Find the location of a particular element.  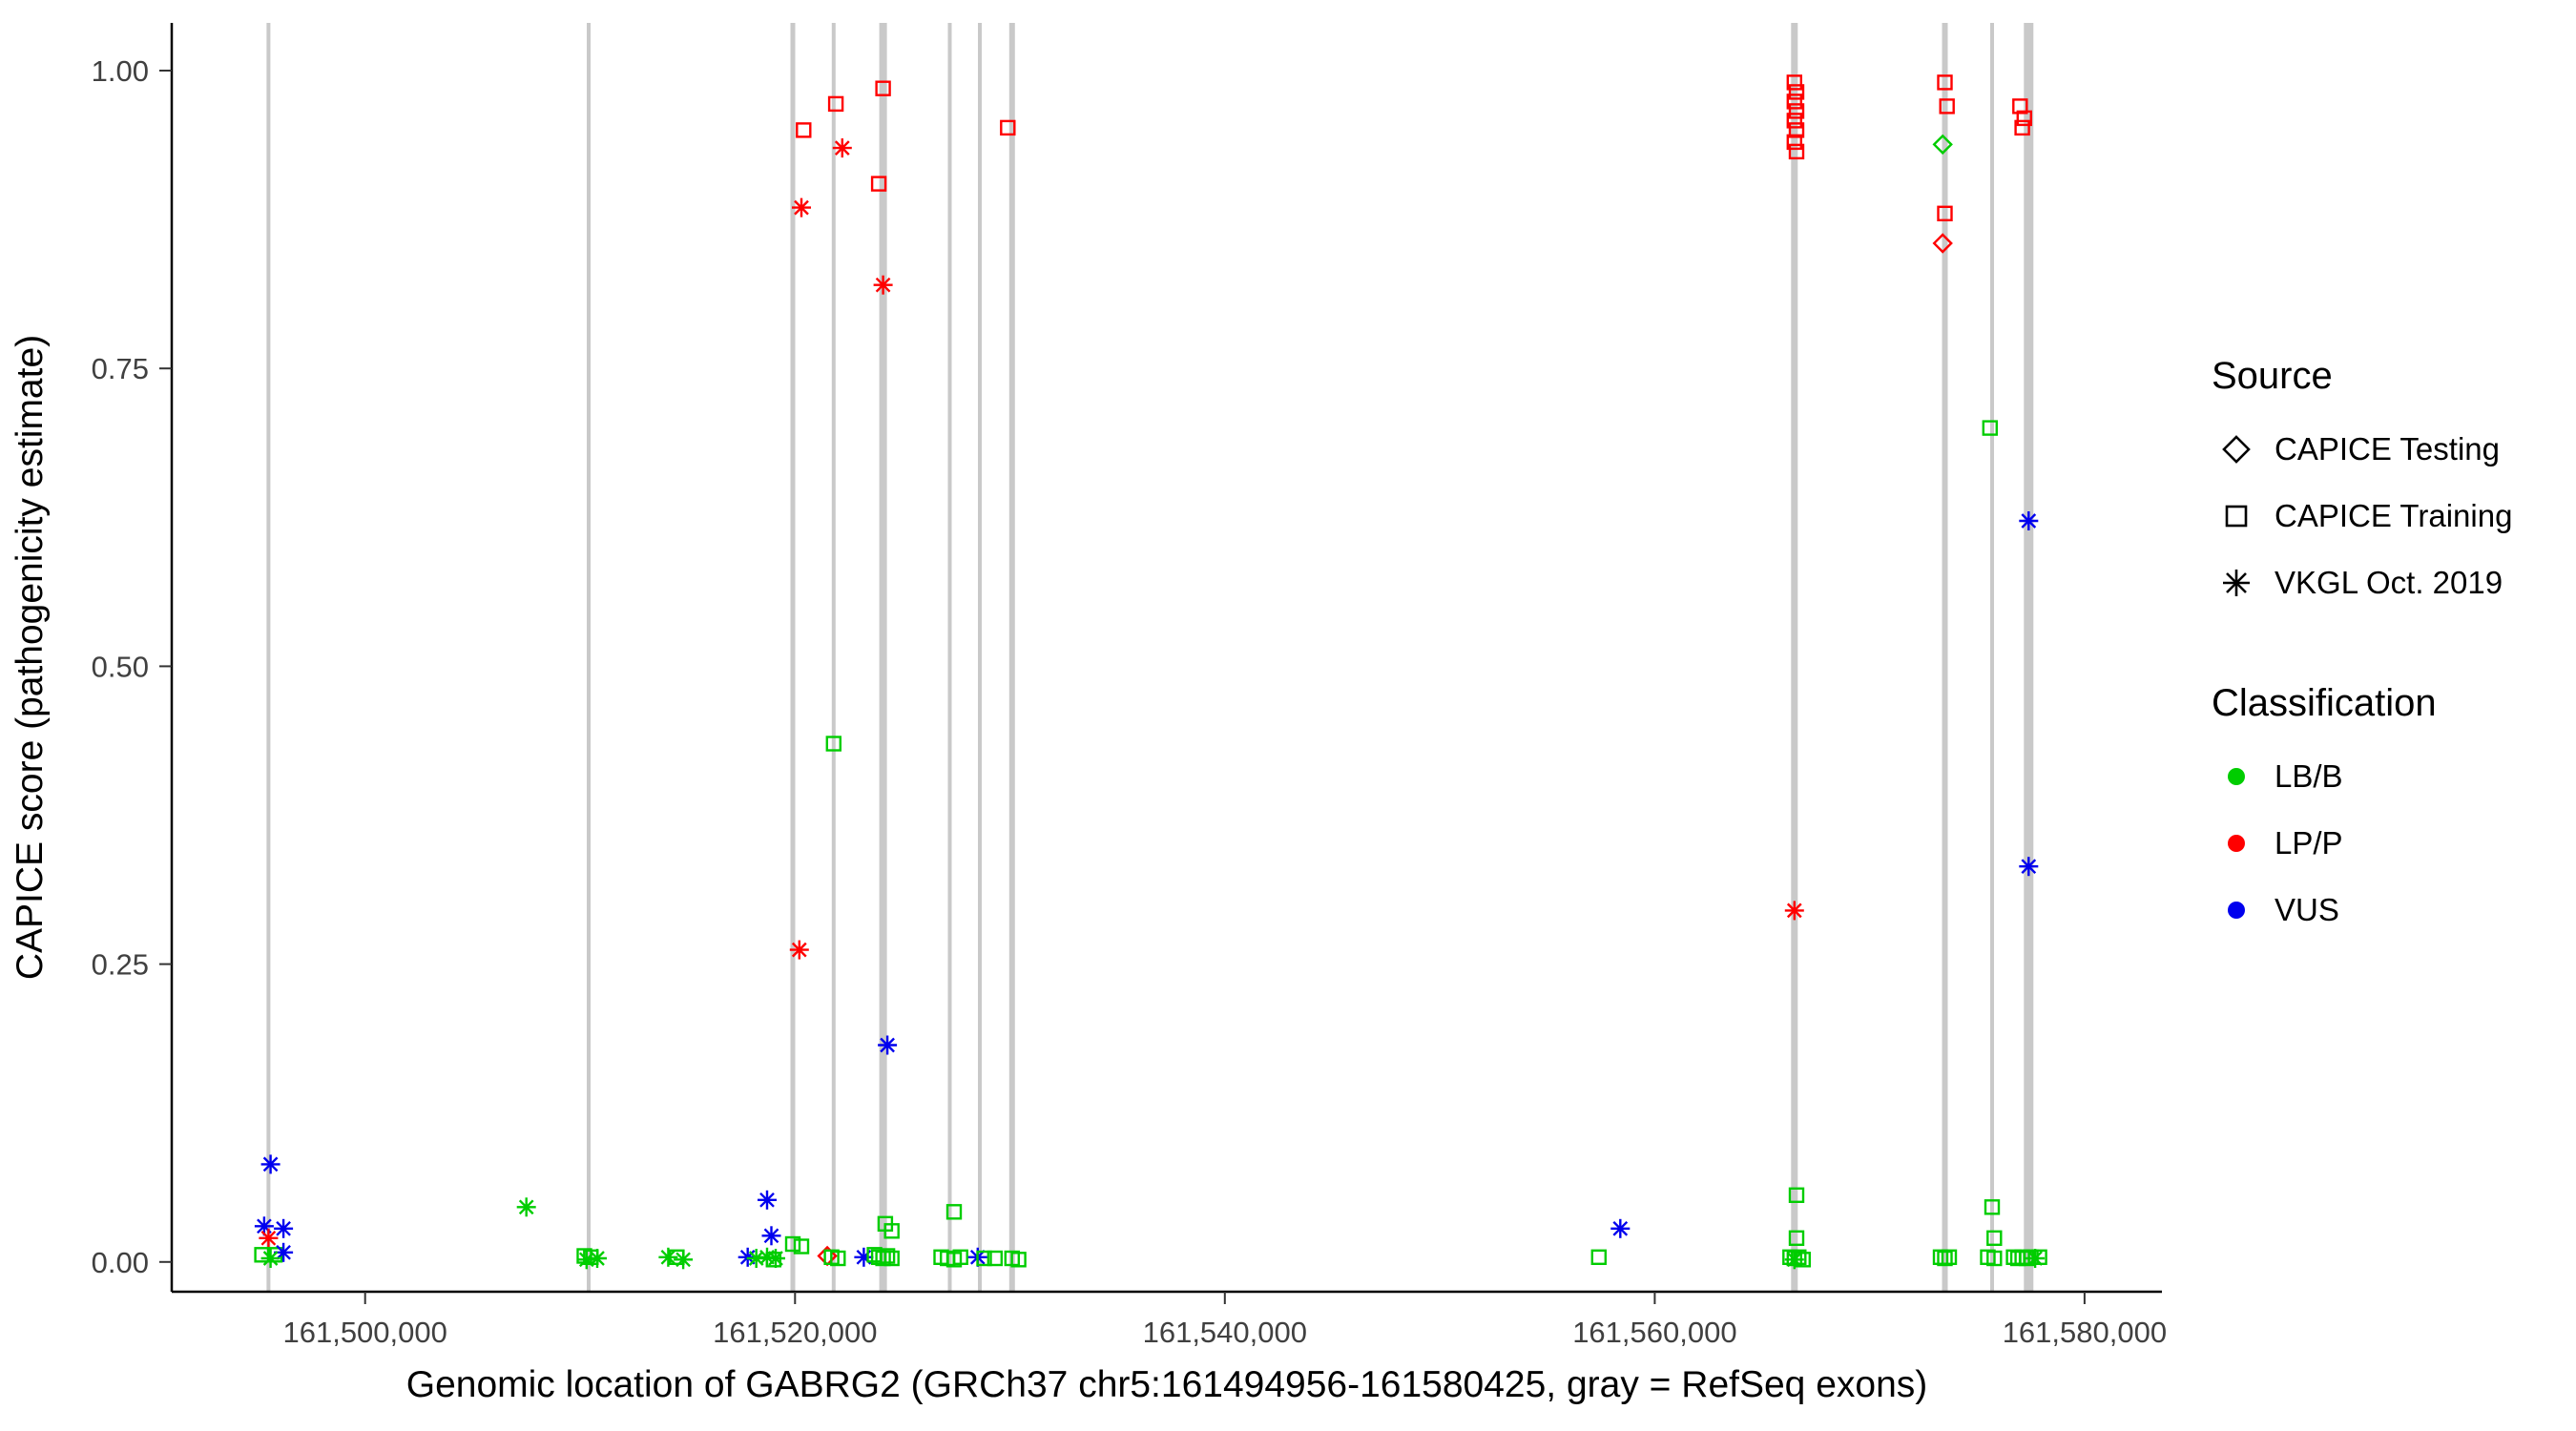

lbb-color-dot-icon is located at coordinates (2236, 776).